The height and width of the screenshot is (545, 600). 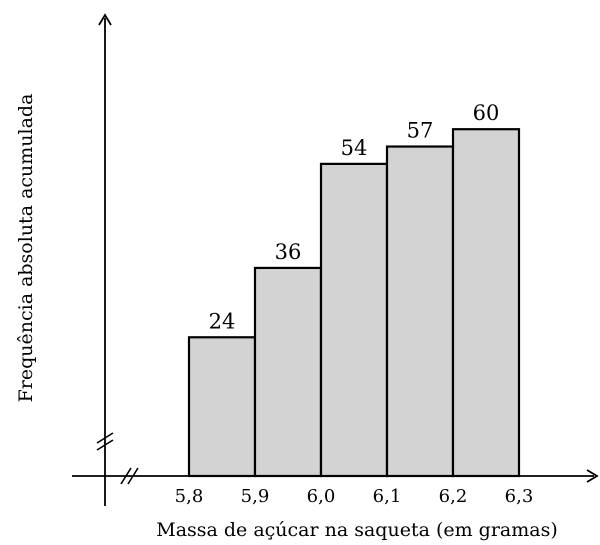 I want to click on x-tick-label-5: 6,2, so click(x=453, y=496).